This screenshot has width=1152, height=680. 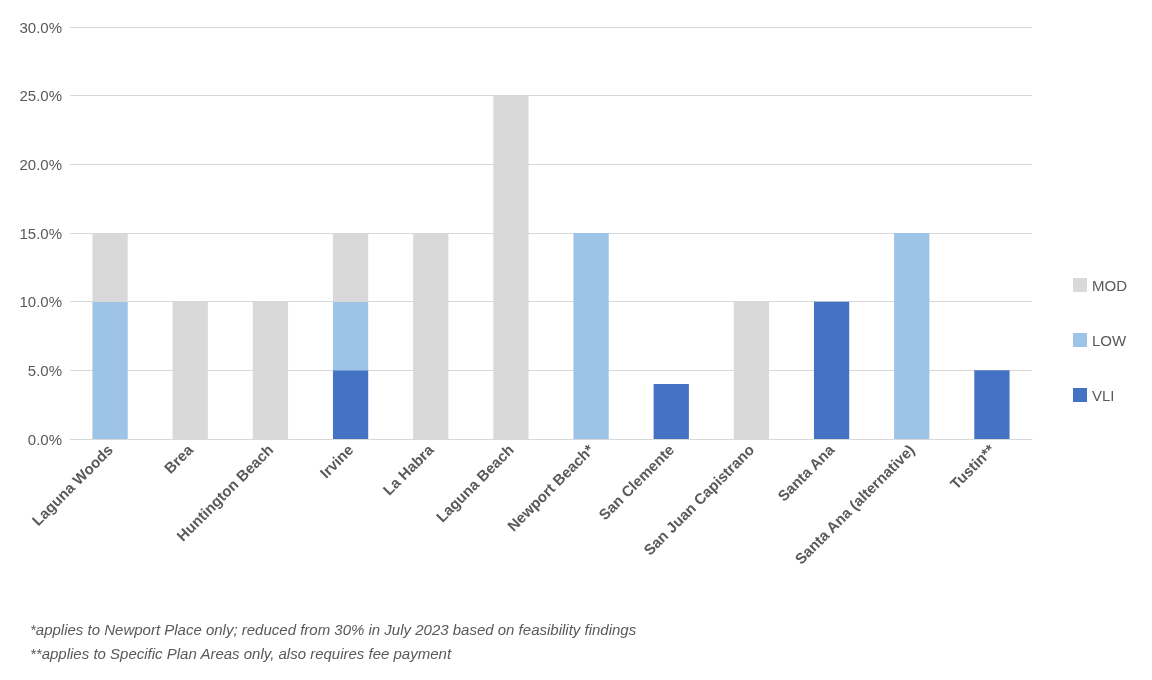 I want to click on y-tick-label: 5.0%, so click(x=44, y=370).